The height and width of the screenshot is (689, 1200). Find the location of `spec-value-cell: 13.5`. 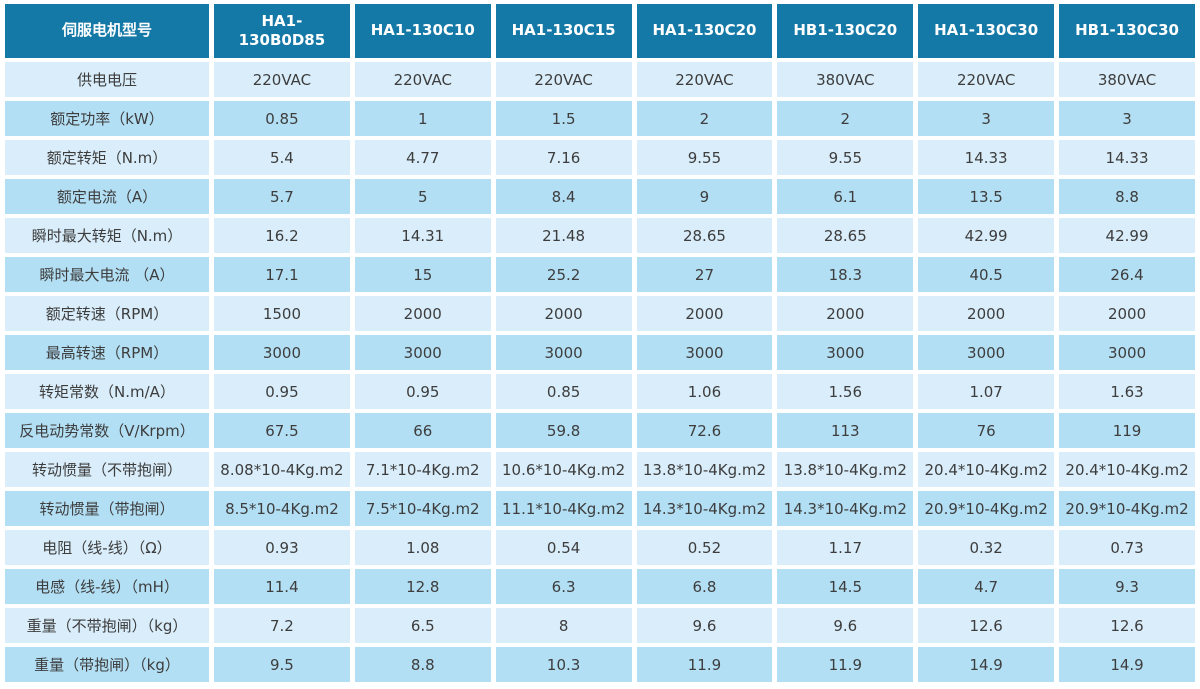

spec-value-cell: 13.5 is located at coordinates (986, 196).